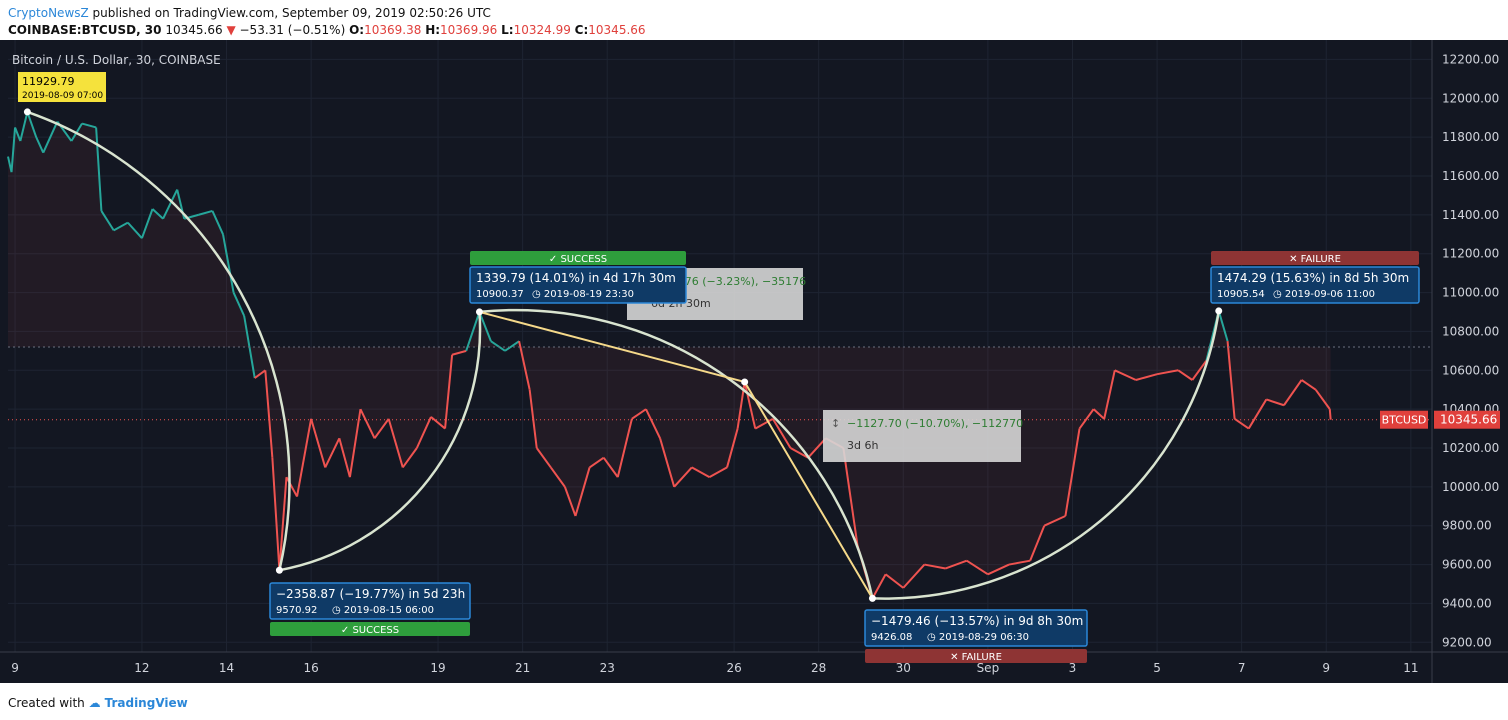 The width and height of the screenshot is (1508, 720). What do you see at coordinates (581, 30) in the screenshot?
I see `close-label: C:` at bounding box center [581, 30].